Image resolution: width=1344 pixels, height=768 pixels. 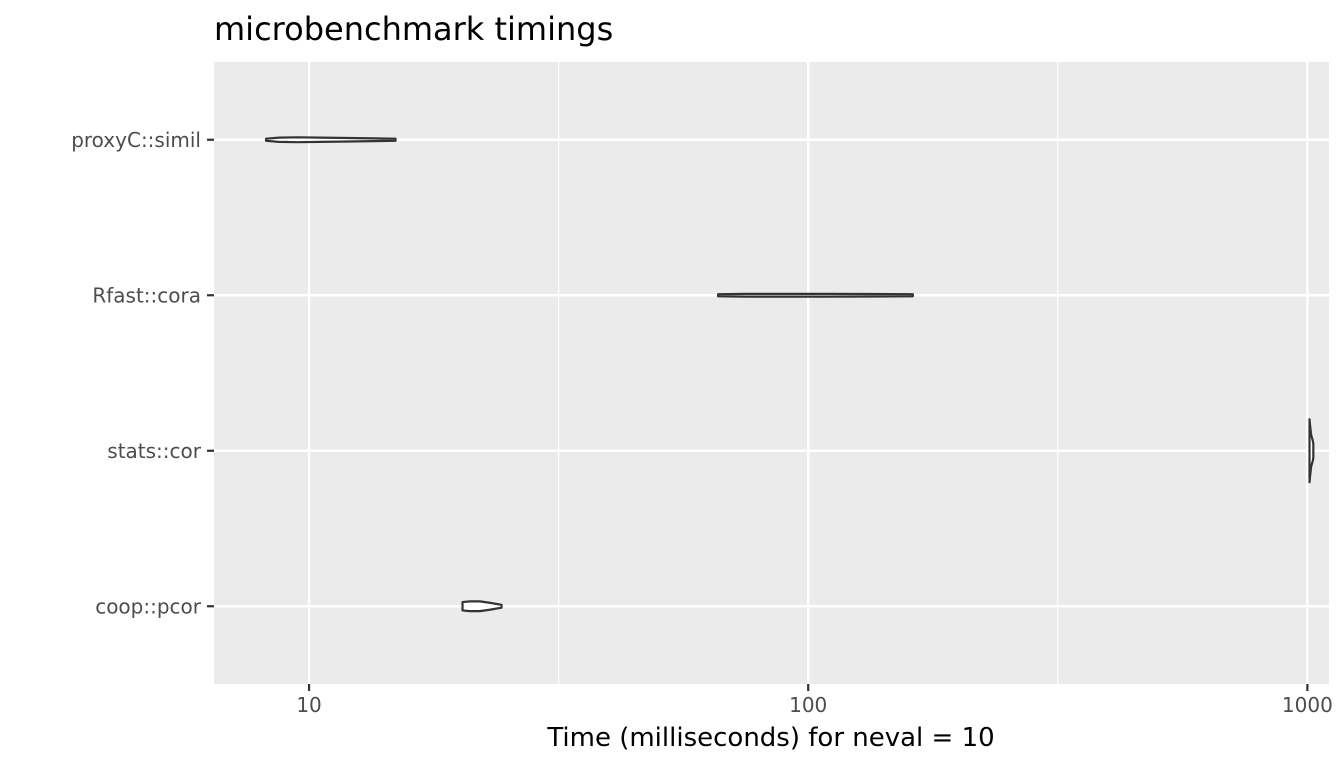 What do you see at coordinates (154, 451) in the screenshot?
I see `y-tick-label: stats::cor` at bounding box center [154, 451].